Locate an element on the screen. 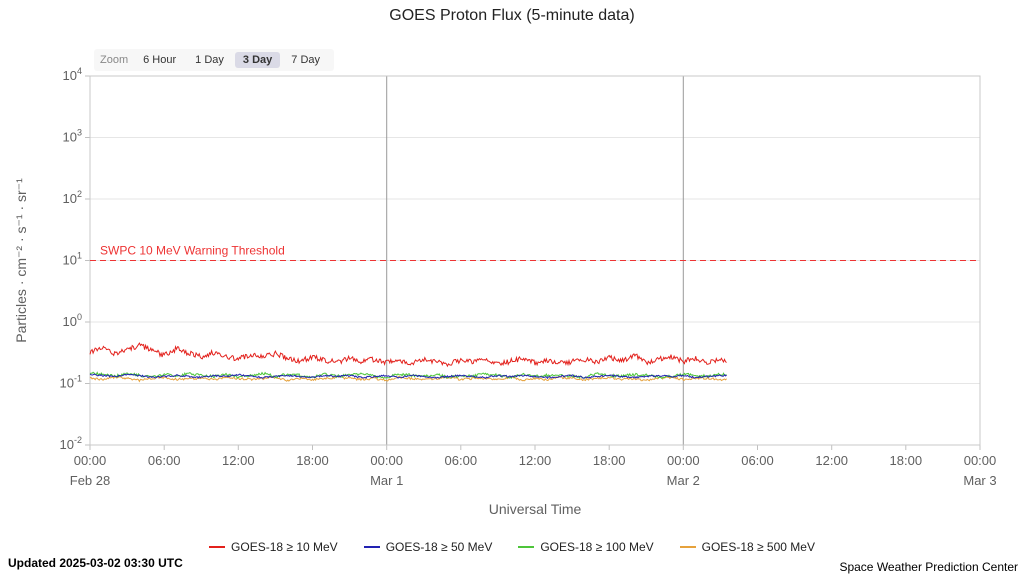 Image resolution: width=1024 pixels, height=576 pixels. y-tick-label: 10⁴ is located at coordinates (72, 74).